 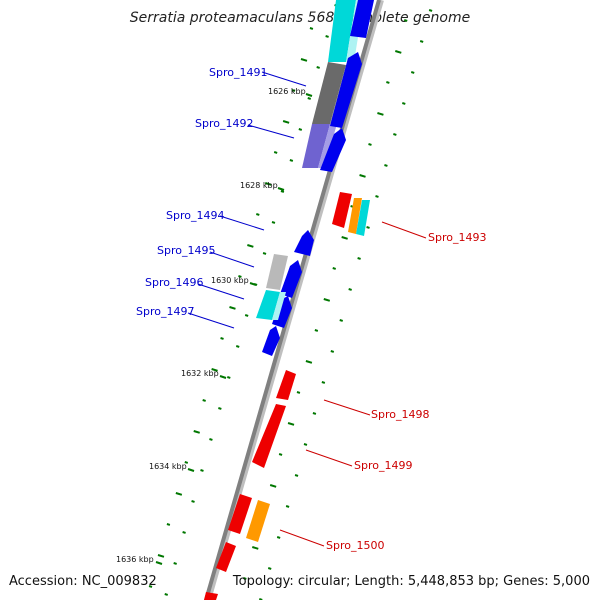 I want to click on reverse-leaders, so click(x=353, y=384).